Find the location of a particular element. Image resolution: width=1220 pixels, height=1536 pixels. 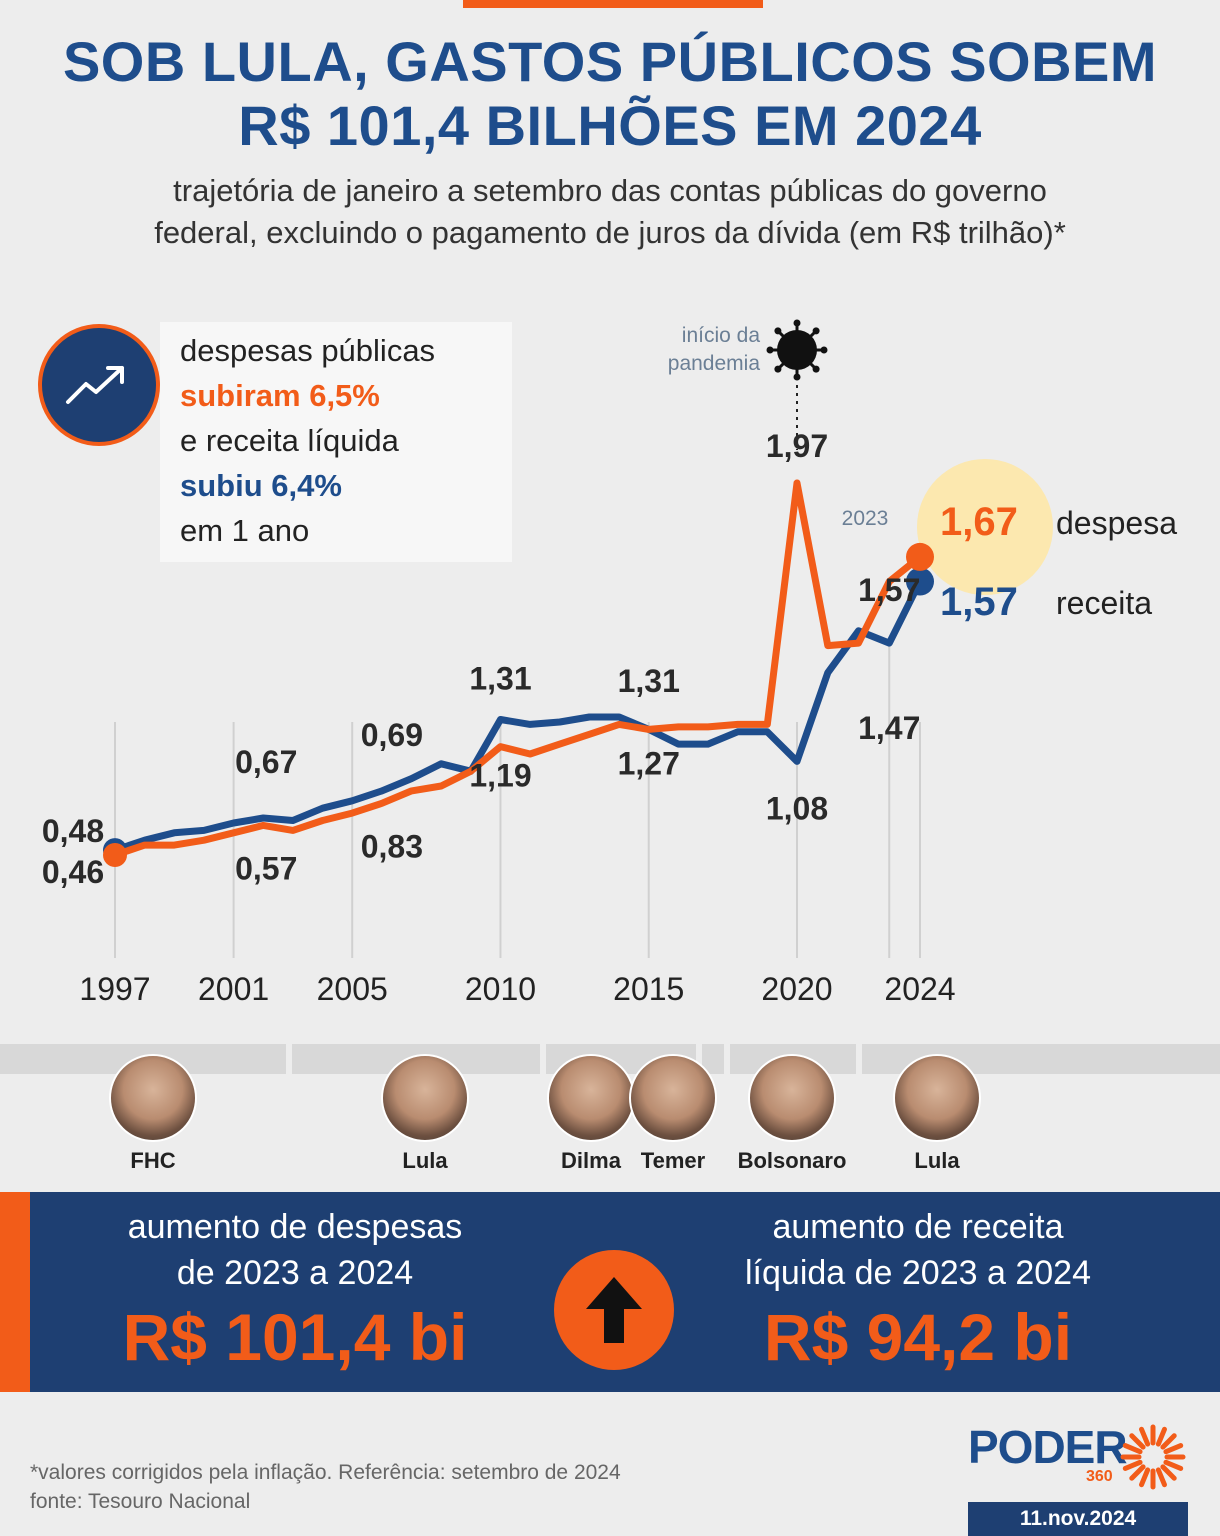

summary-left-value: R$ 101,4 bi is located at coordinates (295, 1337).